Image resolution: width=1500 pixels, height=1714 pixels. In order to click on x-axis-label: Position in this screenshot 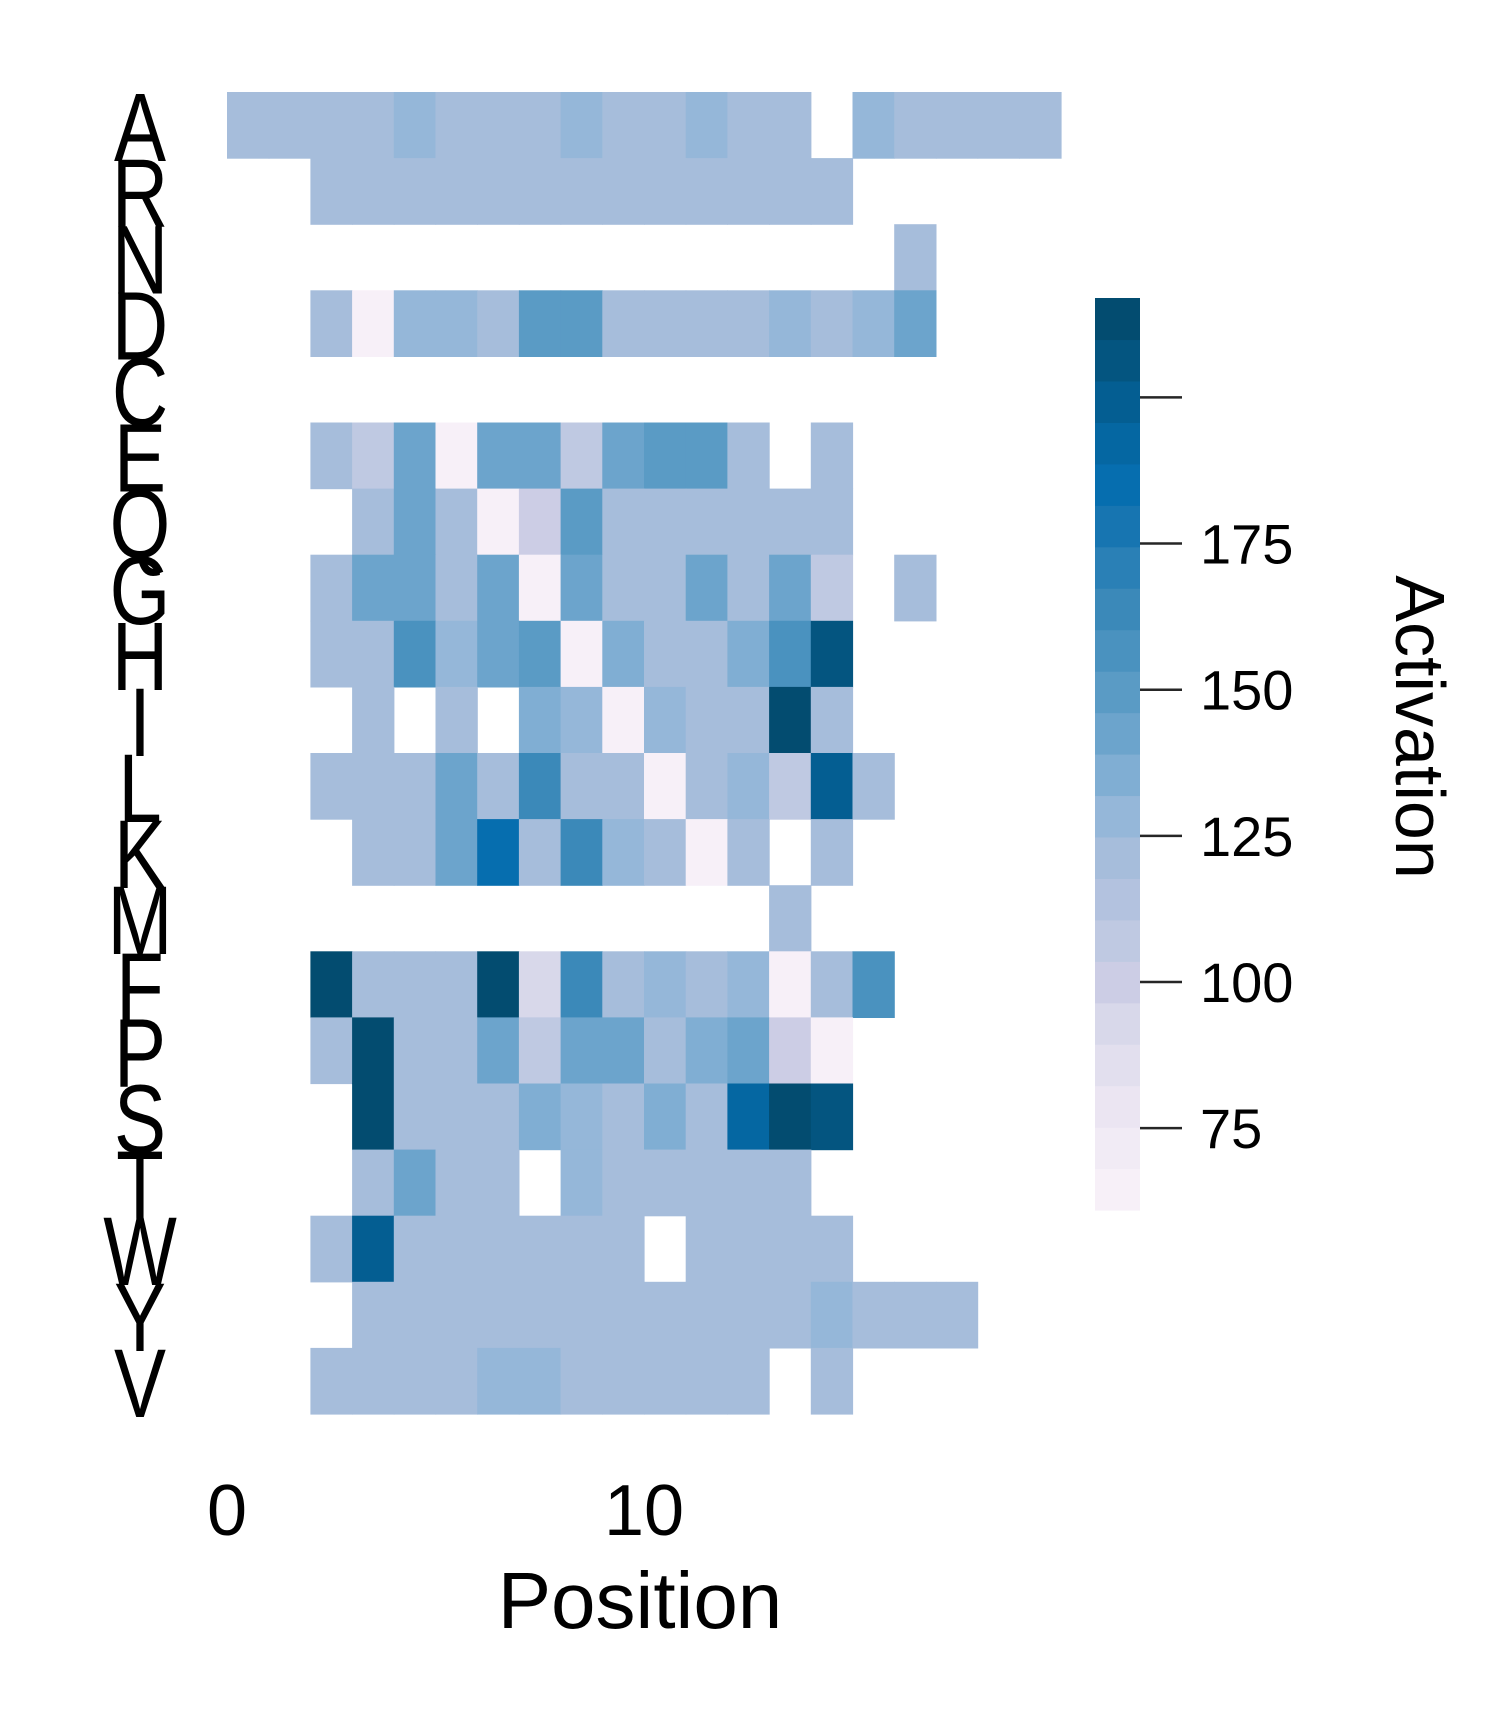, I will do `click(640, 1600)`.